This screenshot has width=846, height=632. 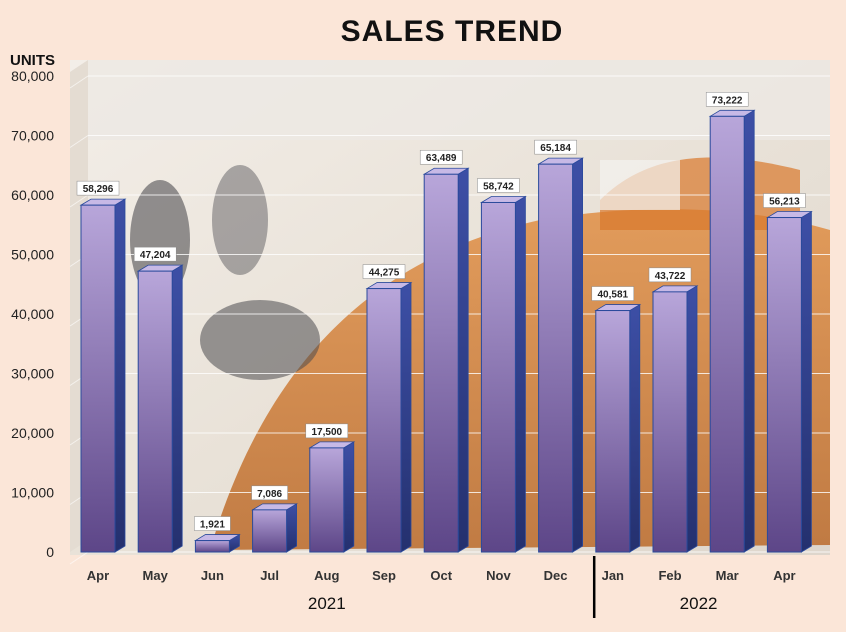 I want to click on data-label: 63,489, so click(x=441, y=158).